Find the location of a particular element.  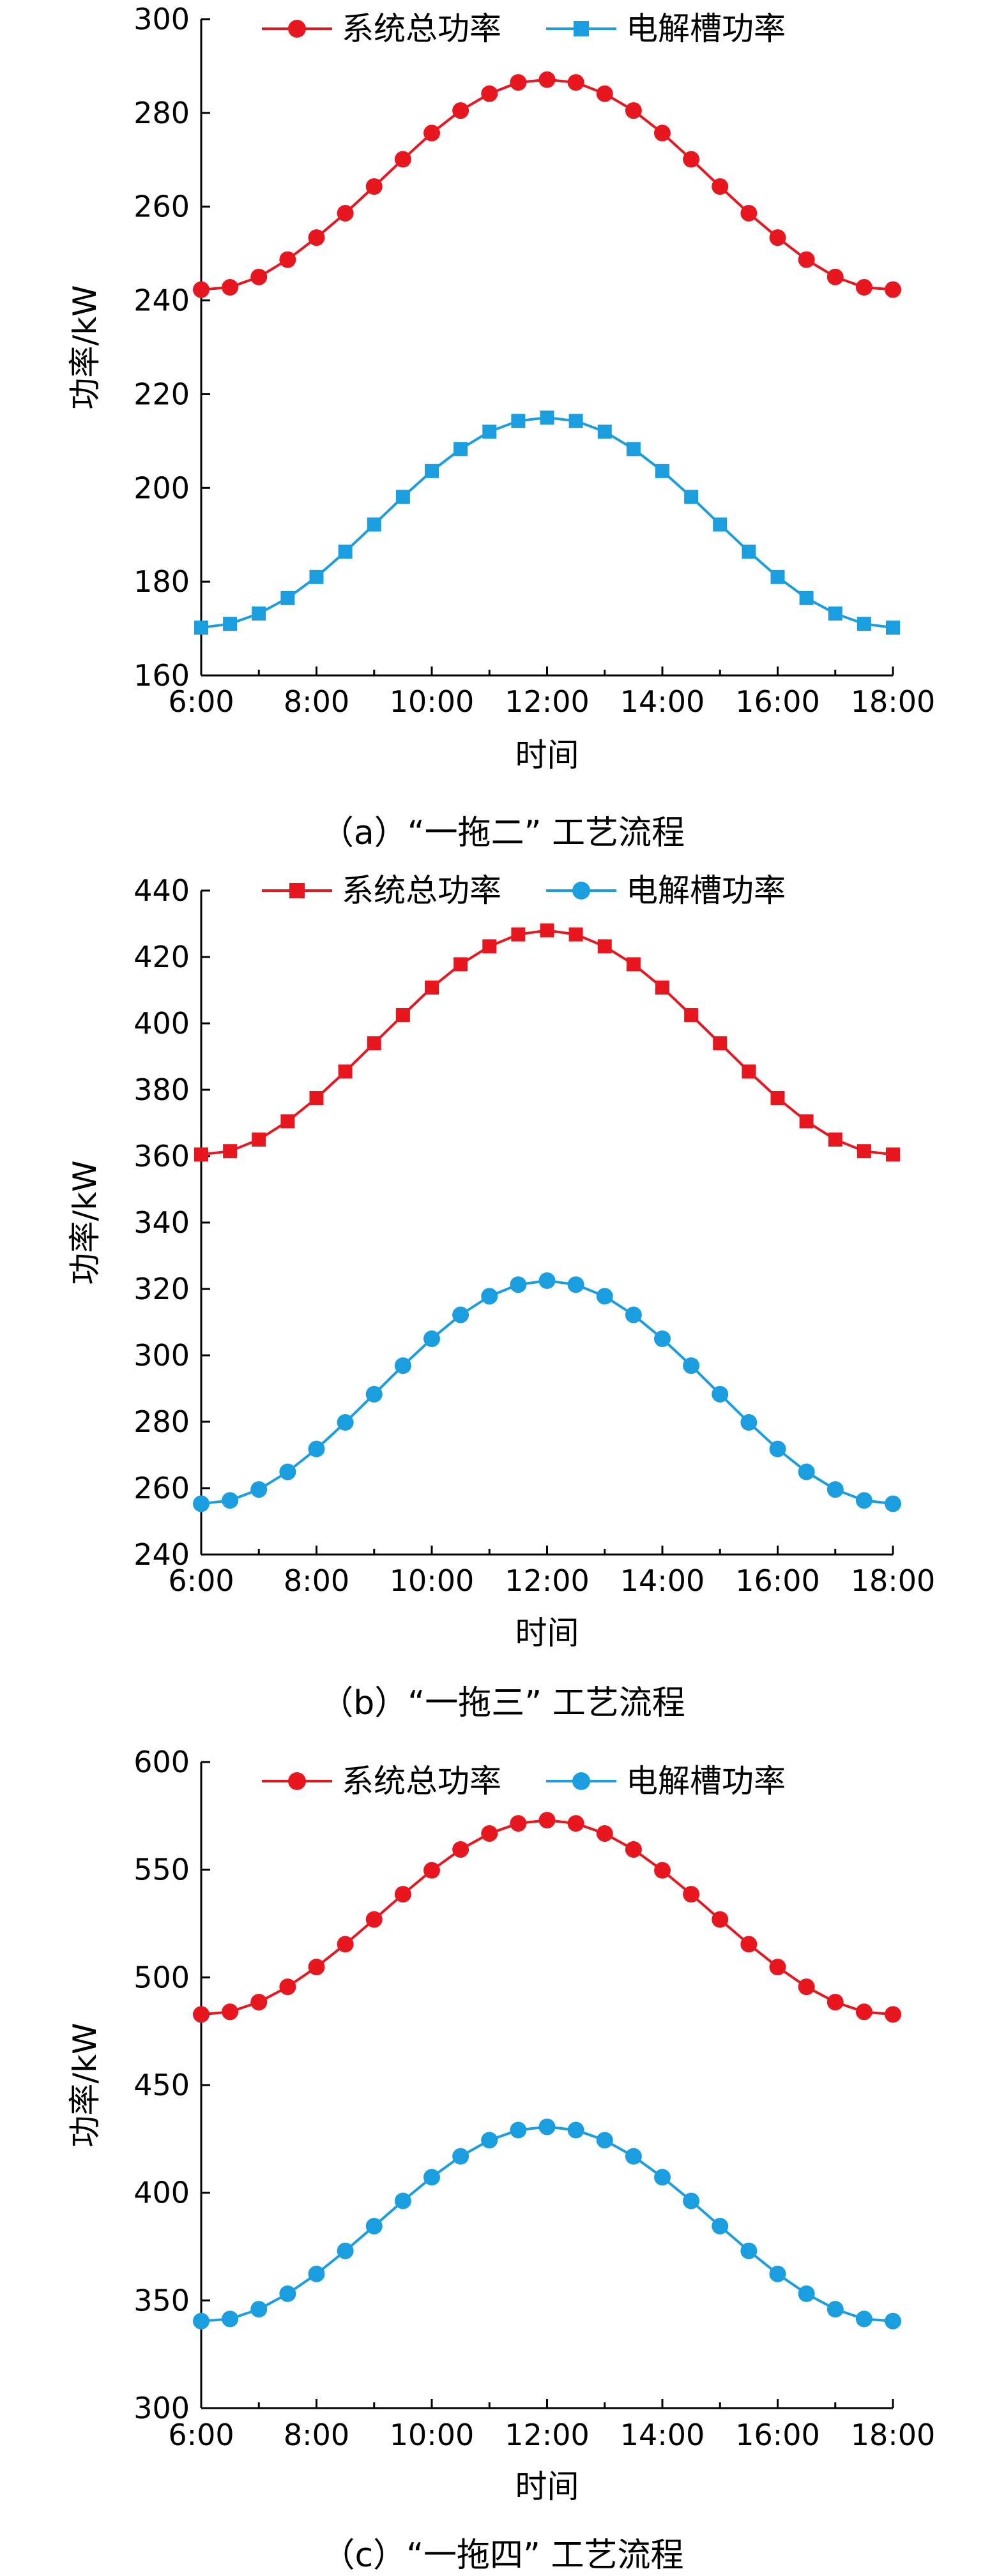

y-tick-label: 440 is located at coordinates (161, 890).